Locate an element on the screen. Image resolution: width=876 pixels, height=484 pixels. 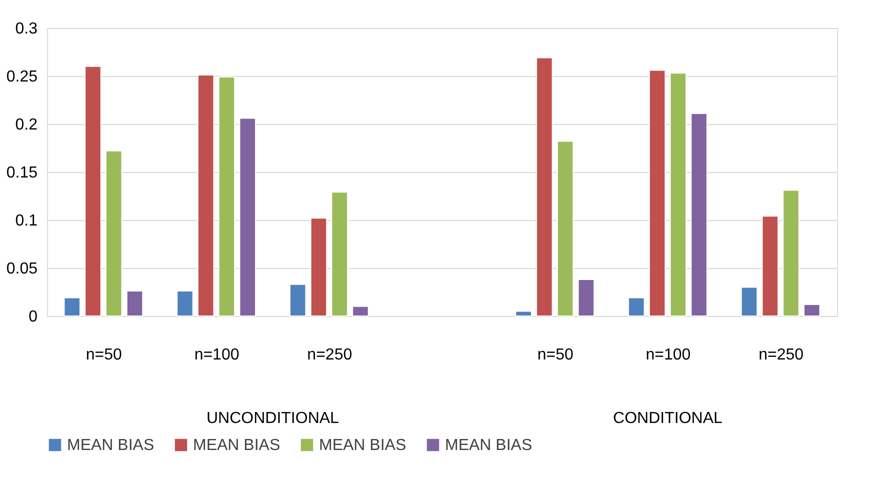
y-tick-label: 0.3 is located at coordinates (26, 29).